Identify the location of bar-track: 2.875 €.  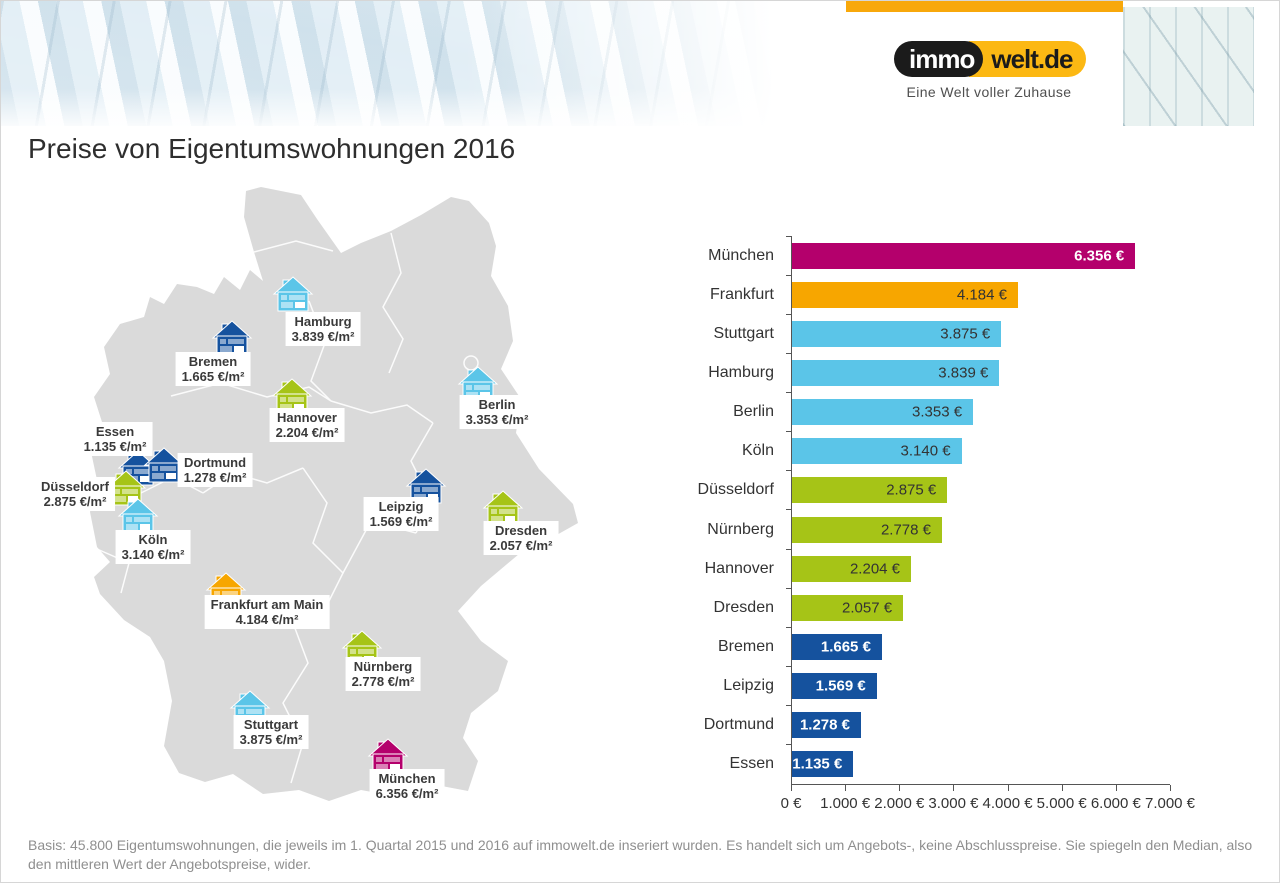
(978, 490).